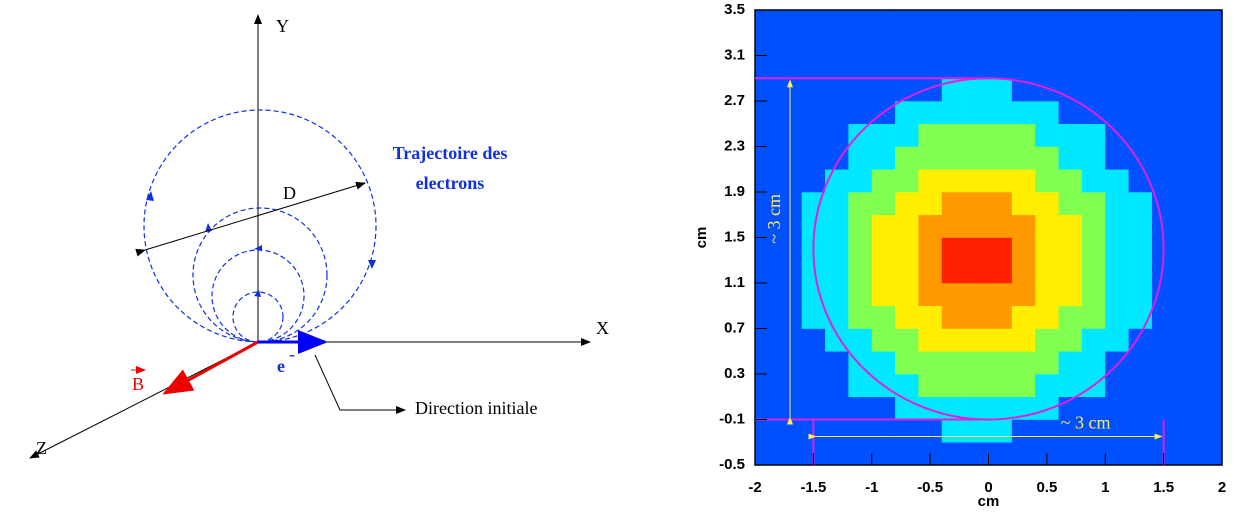 Image resolution: width=1240 pixels, height=515 pixels. I want to click on pointer, so click(360, 384).